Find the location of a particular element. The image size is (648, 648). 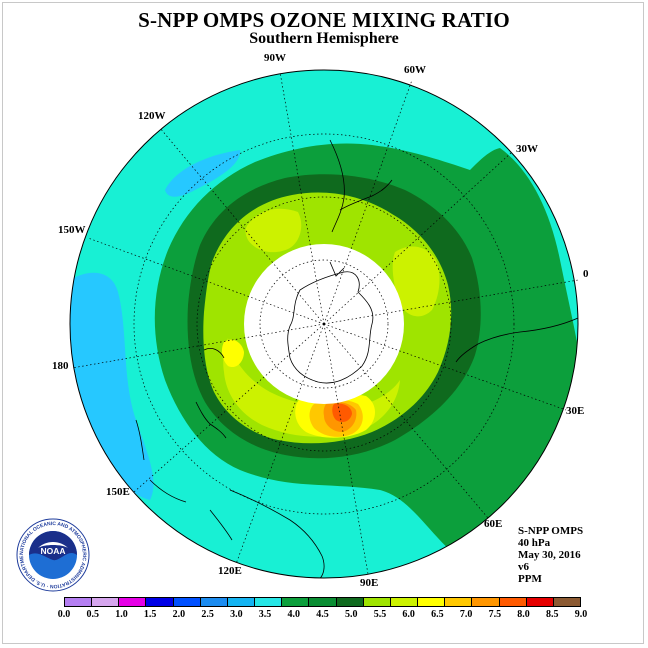

ozone-band-6.0-west is located at coordinates (232, 353).